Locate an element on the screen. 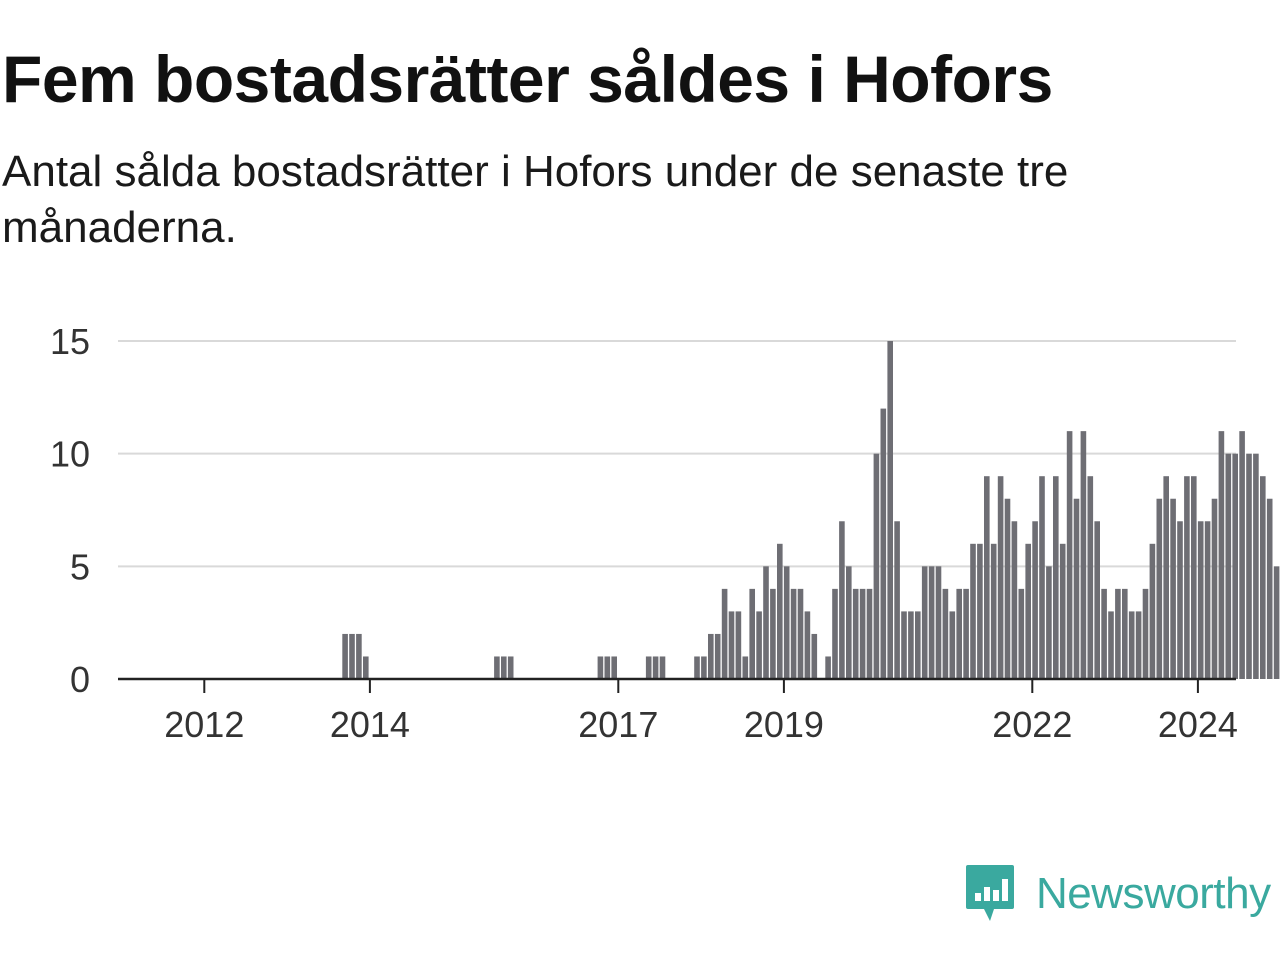 The image size is (1280, 960). x-tick-label: 2017 is located at coordinates (618, 724).